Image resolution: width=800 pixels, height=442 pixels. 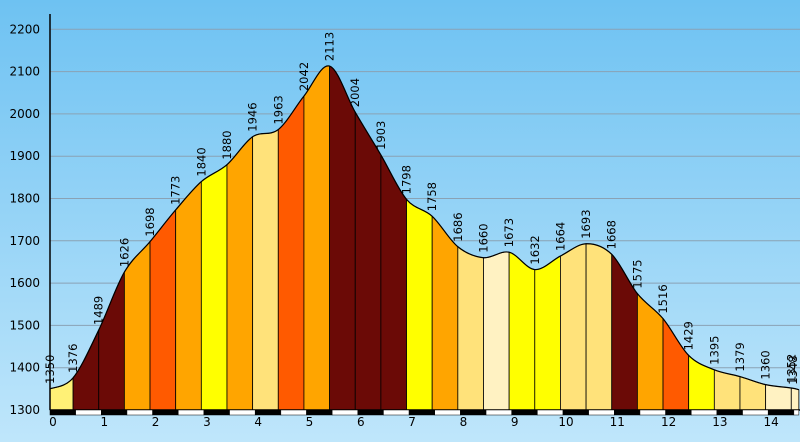 What do you see at coordinates (432, 196) in the screenshot?
I see `elevation-label: 1758` at bounding box center [432, 196].